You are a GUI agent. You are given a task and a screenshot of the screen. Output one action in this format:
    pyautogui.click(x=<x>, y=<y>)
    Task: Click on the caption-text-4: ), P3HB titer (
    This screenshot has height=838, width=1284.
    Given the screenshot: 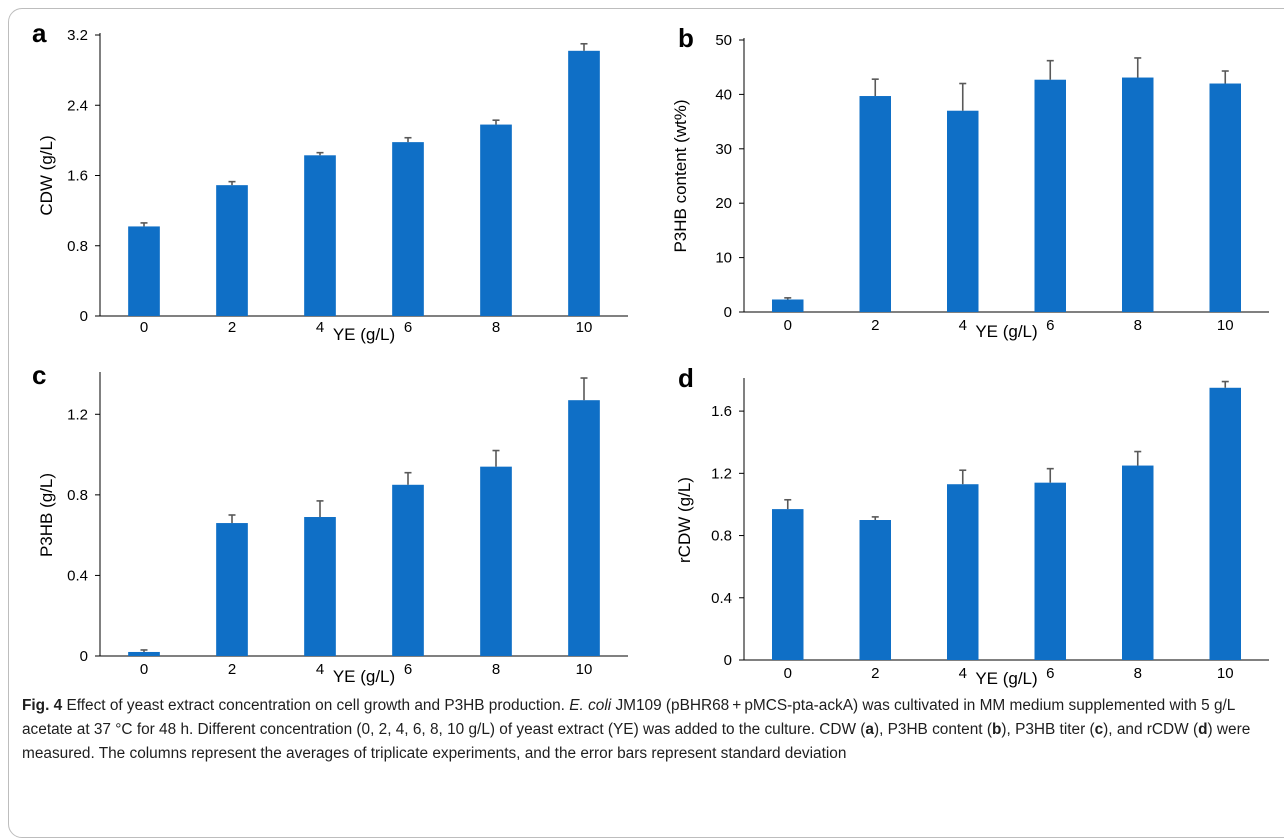 What is the action you would take?
    pyautogui.click(x=1048, y=729)
    